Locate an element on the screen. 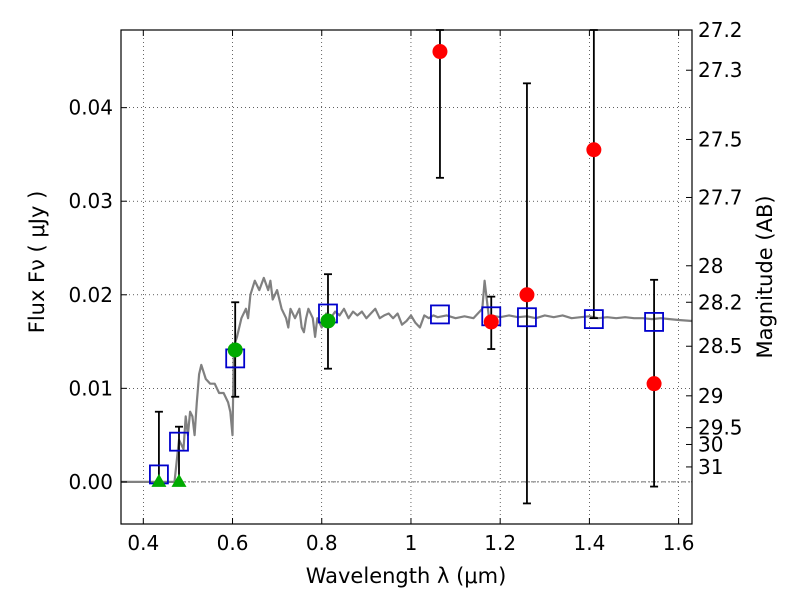 The height and width of the screenshot is (600, 800). right-tick-label: 29.5 is located at coordinates (720, 428).